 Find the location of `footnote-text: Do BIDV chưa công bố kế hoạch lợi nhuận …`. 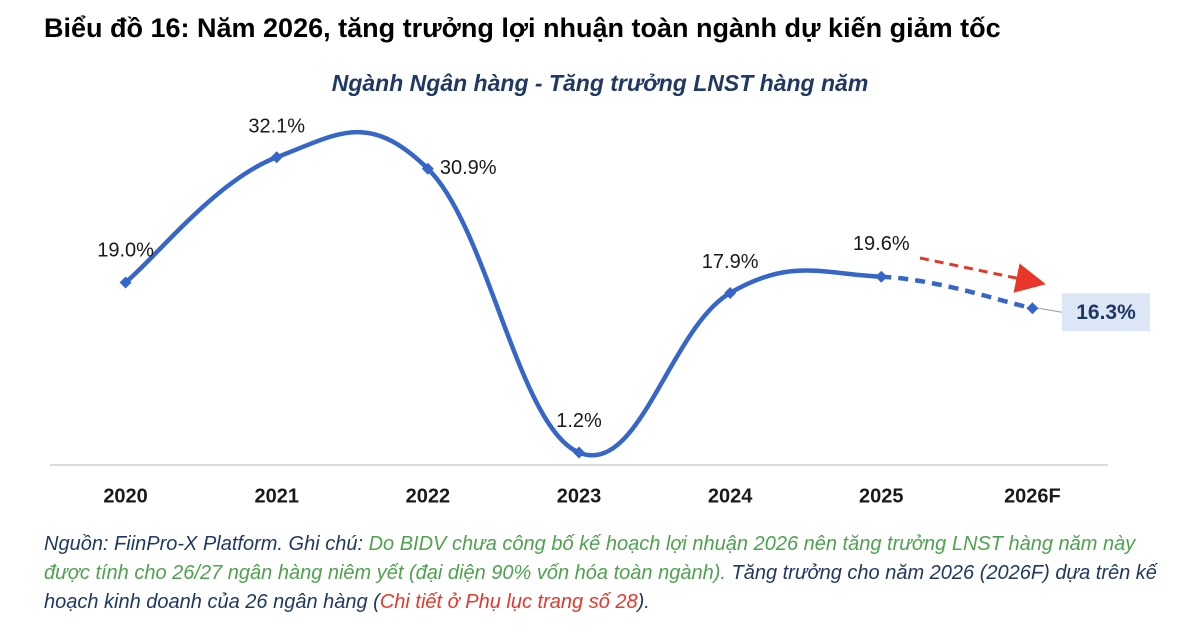

footnote-text: Do BIDV chưa công bố kế hoạch lợi nhuận … is located at coordinates (590, 558).